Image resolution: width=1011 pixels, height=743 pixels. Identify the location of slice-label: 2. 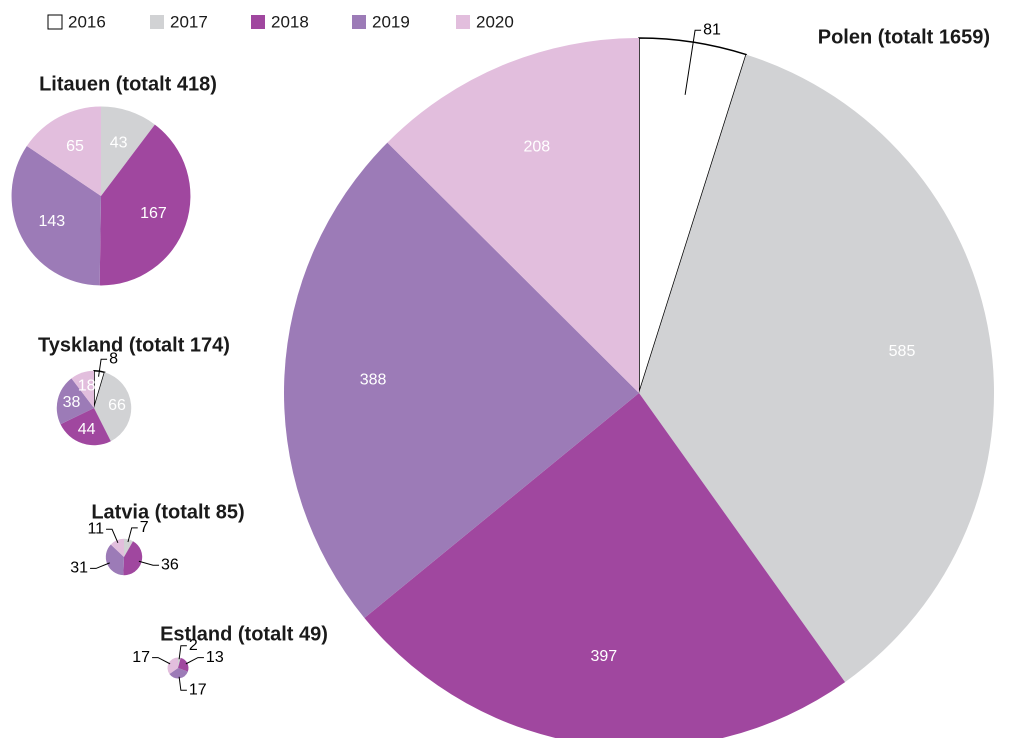
(193, 645).